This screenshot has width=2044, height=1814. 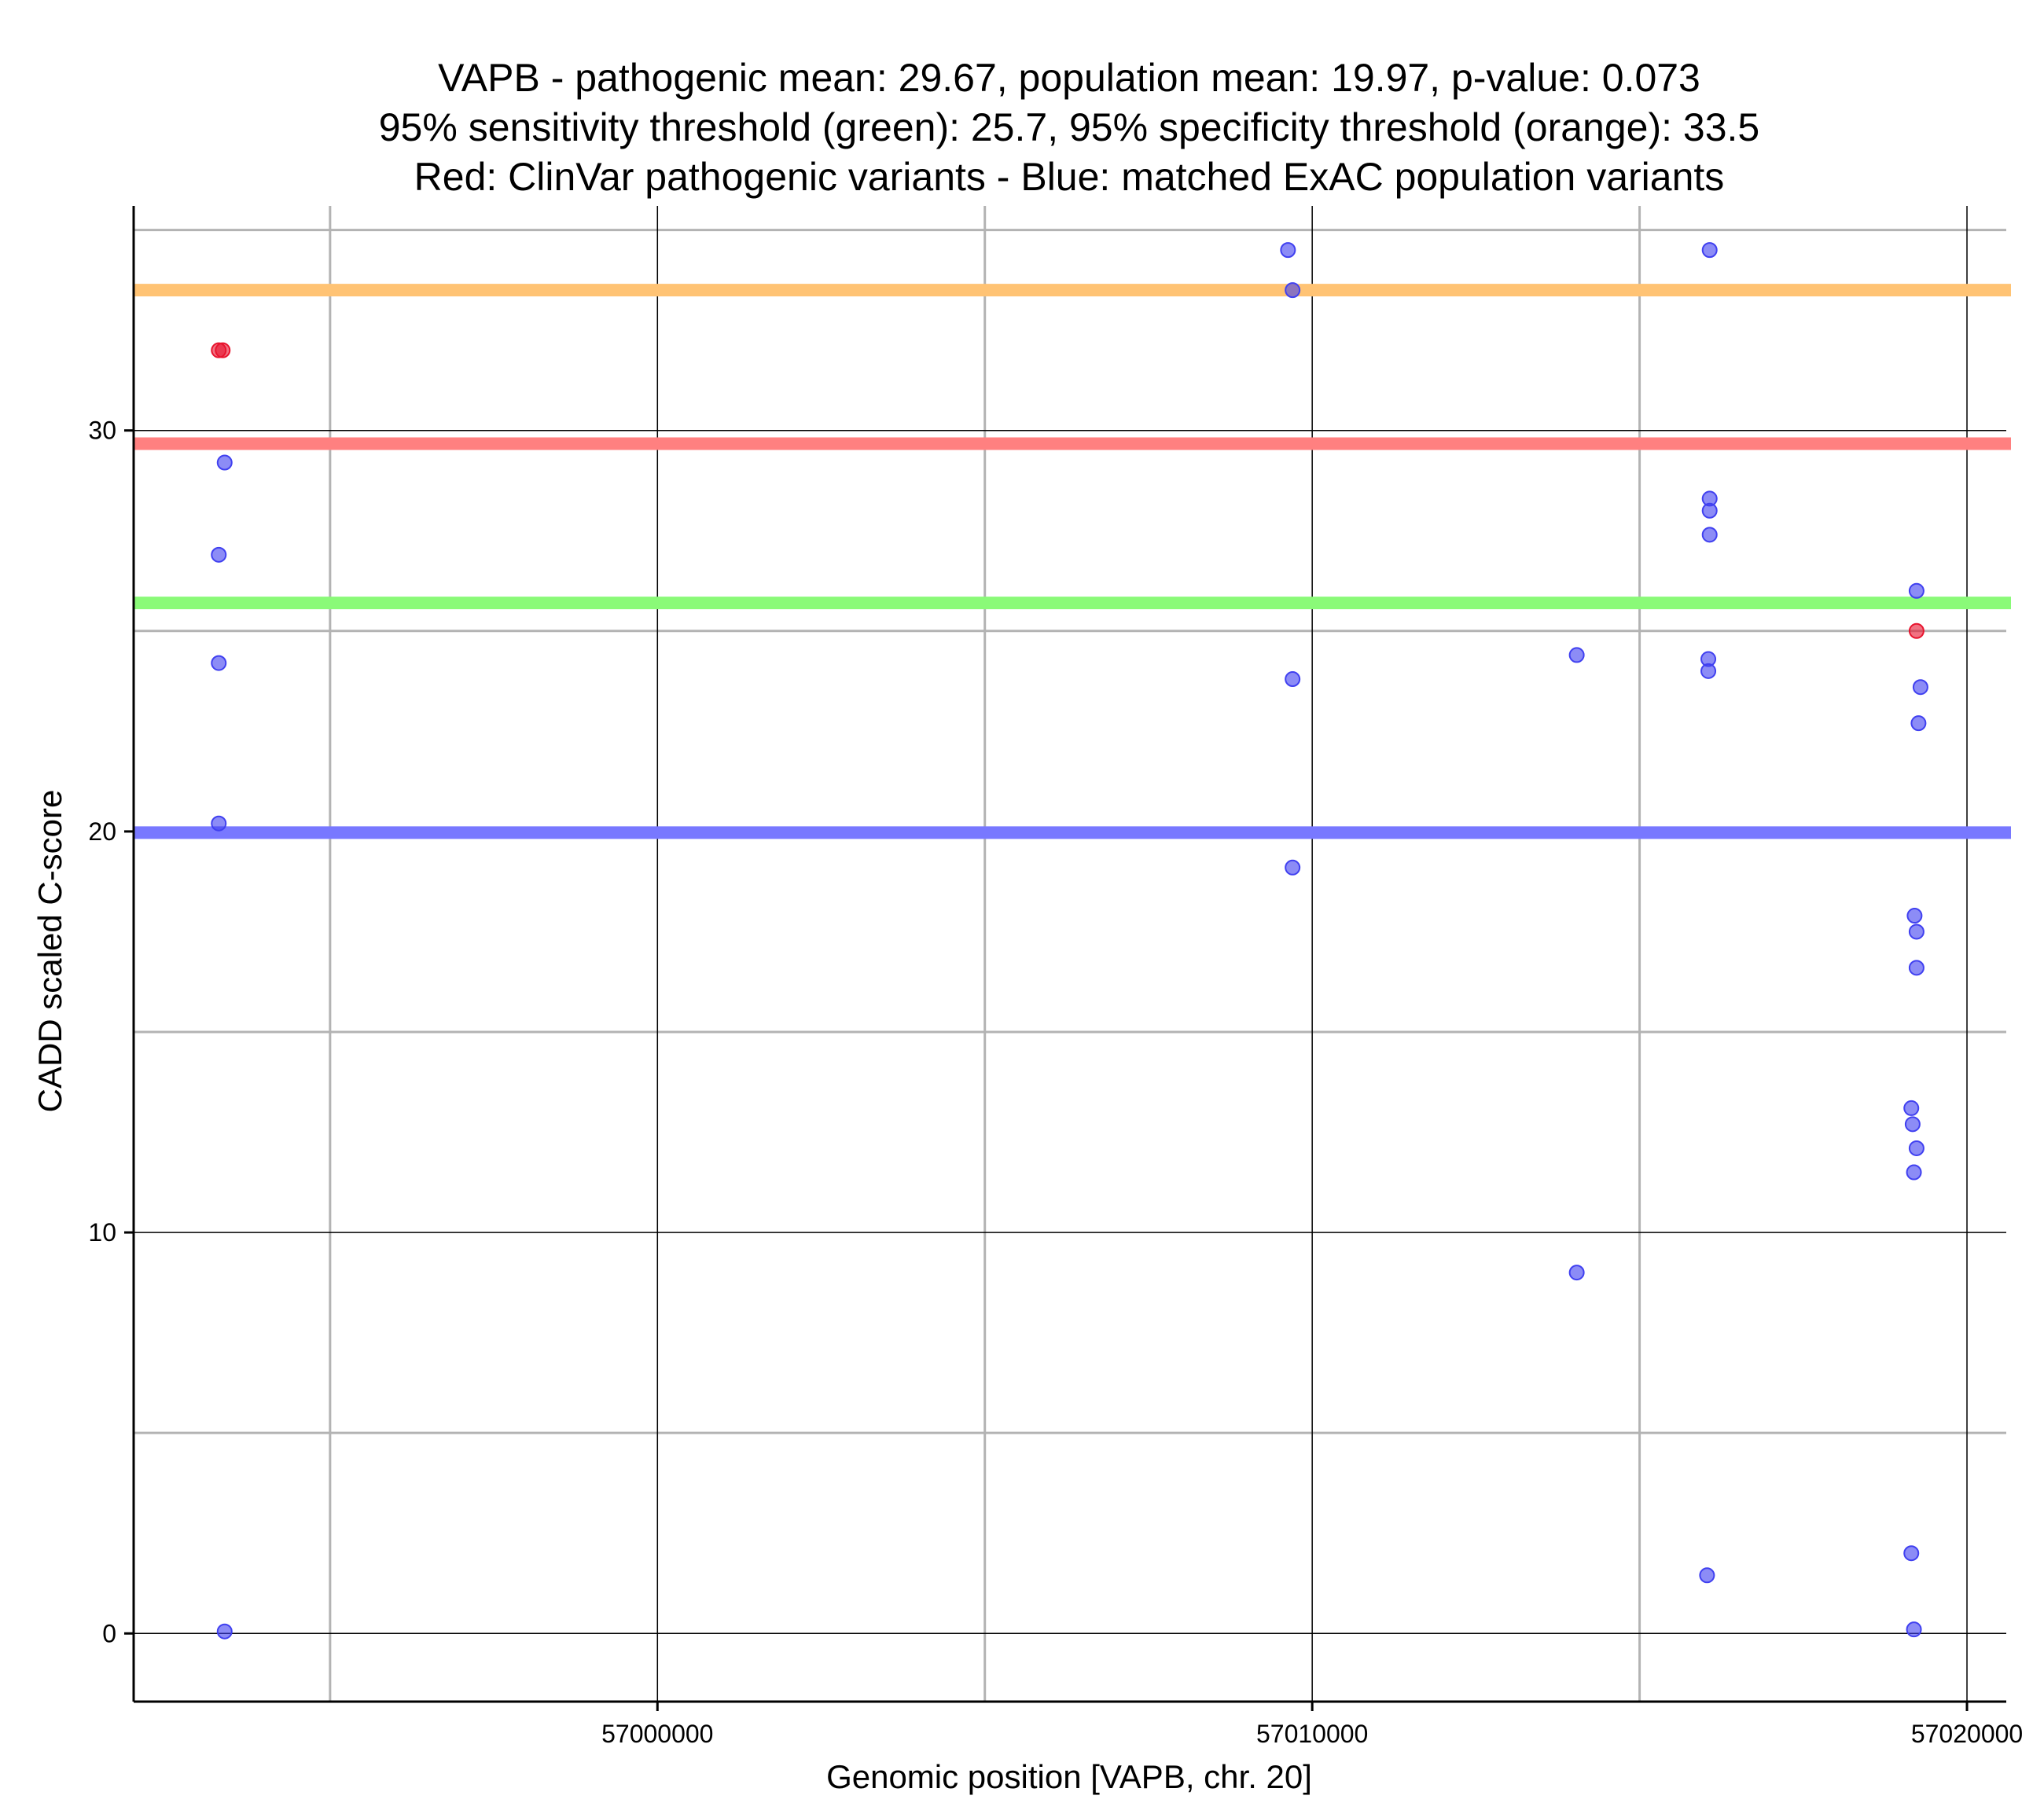 What do you see at coordinates (1967, 1734) in the screenshot?
I see `x-tick-label: 57020000` at bounding box center [1967, 1734].